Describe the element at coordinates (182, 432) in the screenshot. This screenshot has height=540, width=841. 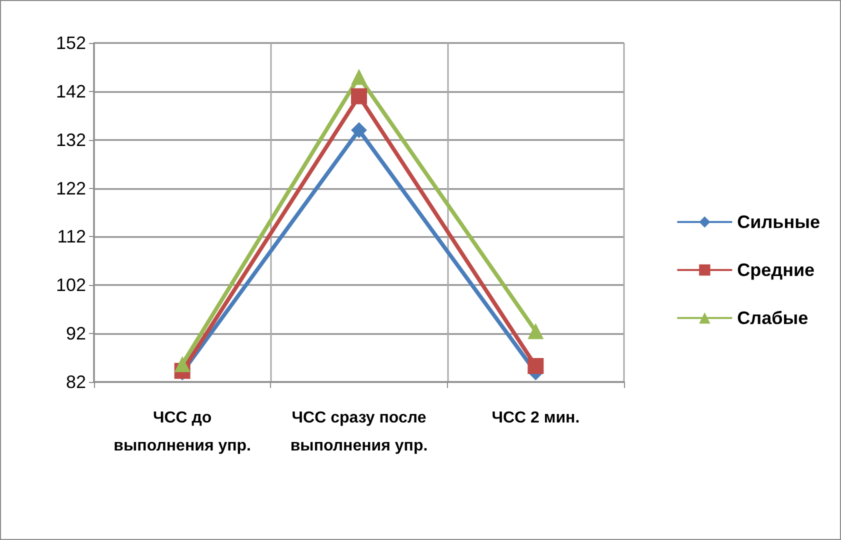
I see `x-tick-label: ЧСС до выполнения упр.` at that location.